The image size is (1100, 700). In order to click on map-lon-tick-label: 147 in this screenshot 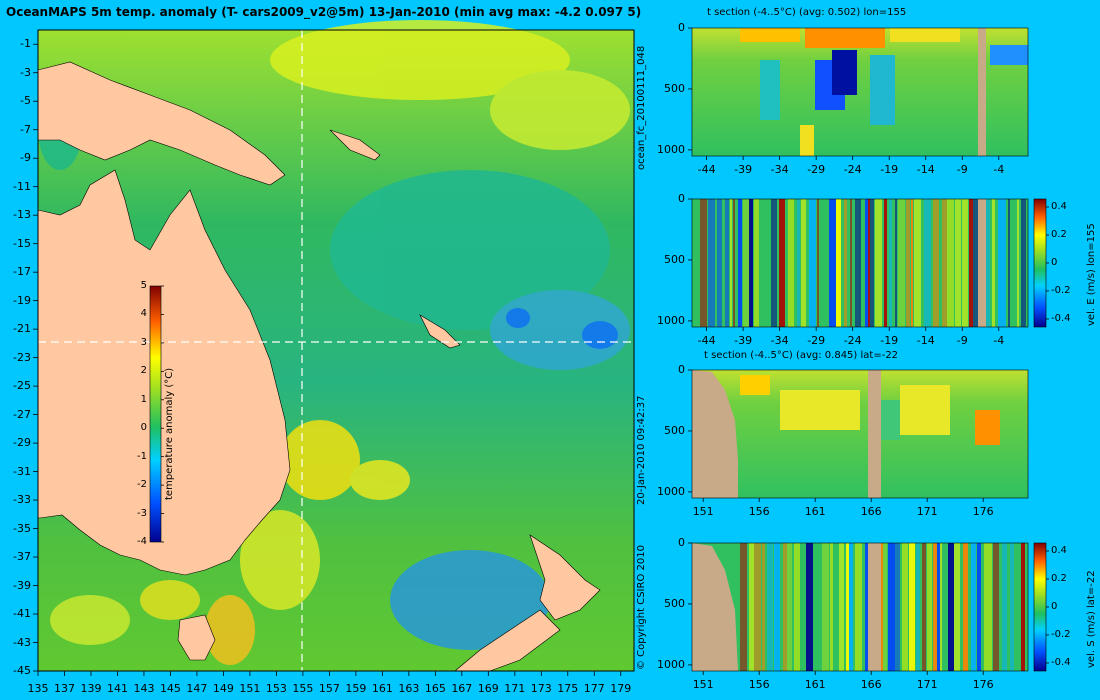, I will do `click(197, 688)`.